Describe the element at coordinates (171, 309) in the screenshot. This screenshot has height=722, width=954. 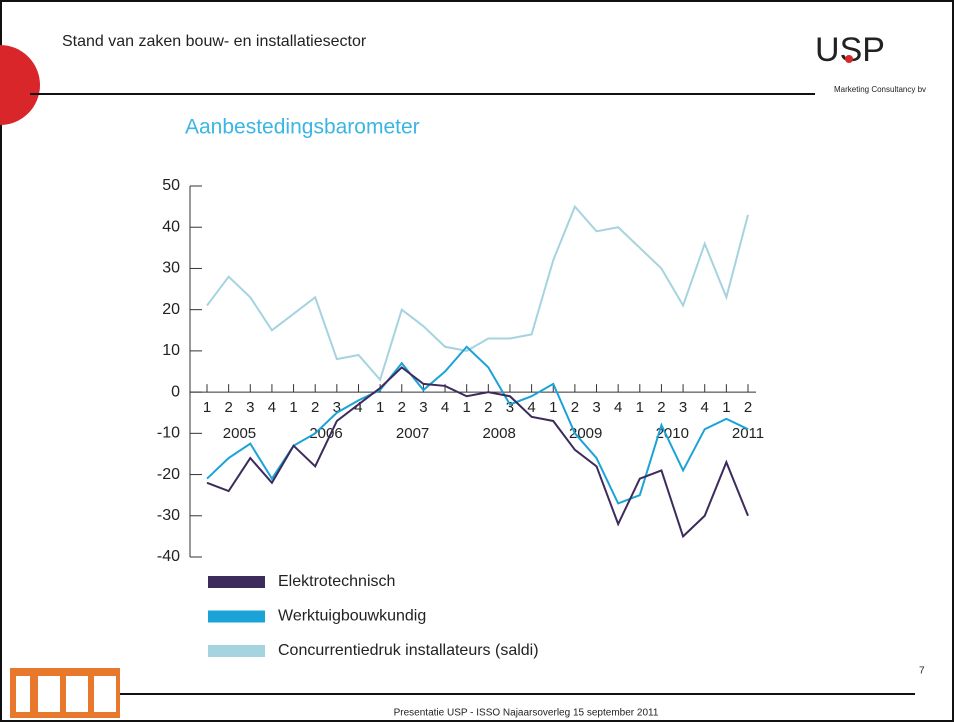
I see `y-tick-label: 20` at that location.